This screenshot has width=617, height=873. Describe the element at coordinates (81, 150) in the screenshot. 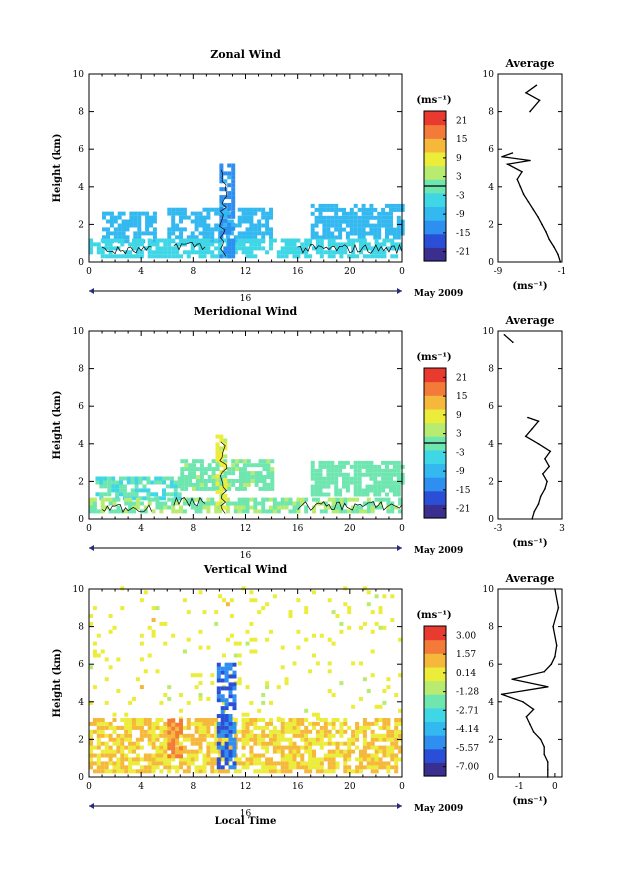

I see `y-tick-label: 6` at that location.